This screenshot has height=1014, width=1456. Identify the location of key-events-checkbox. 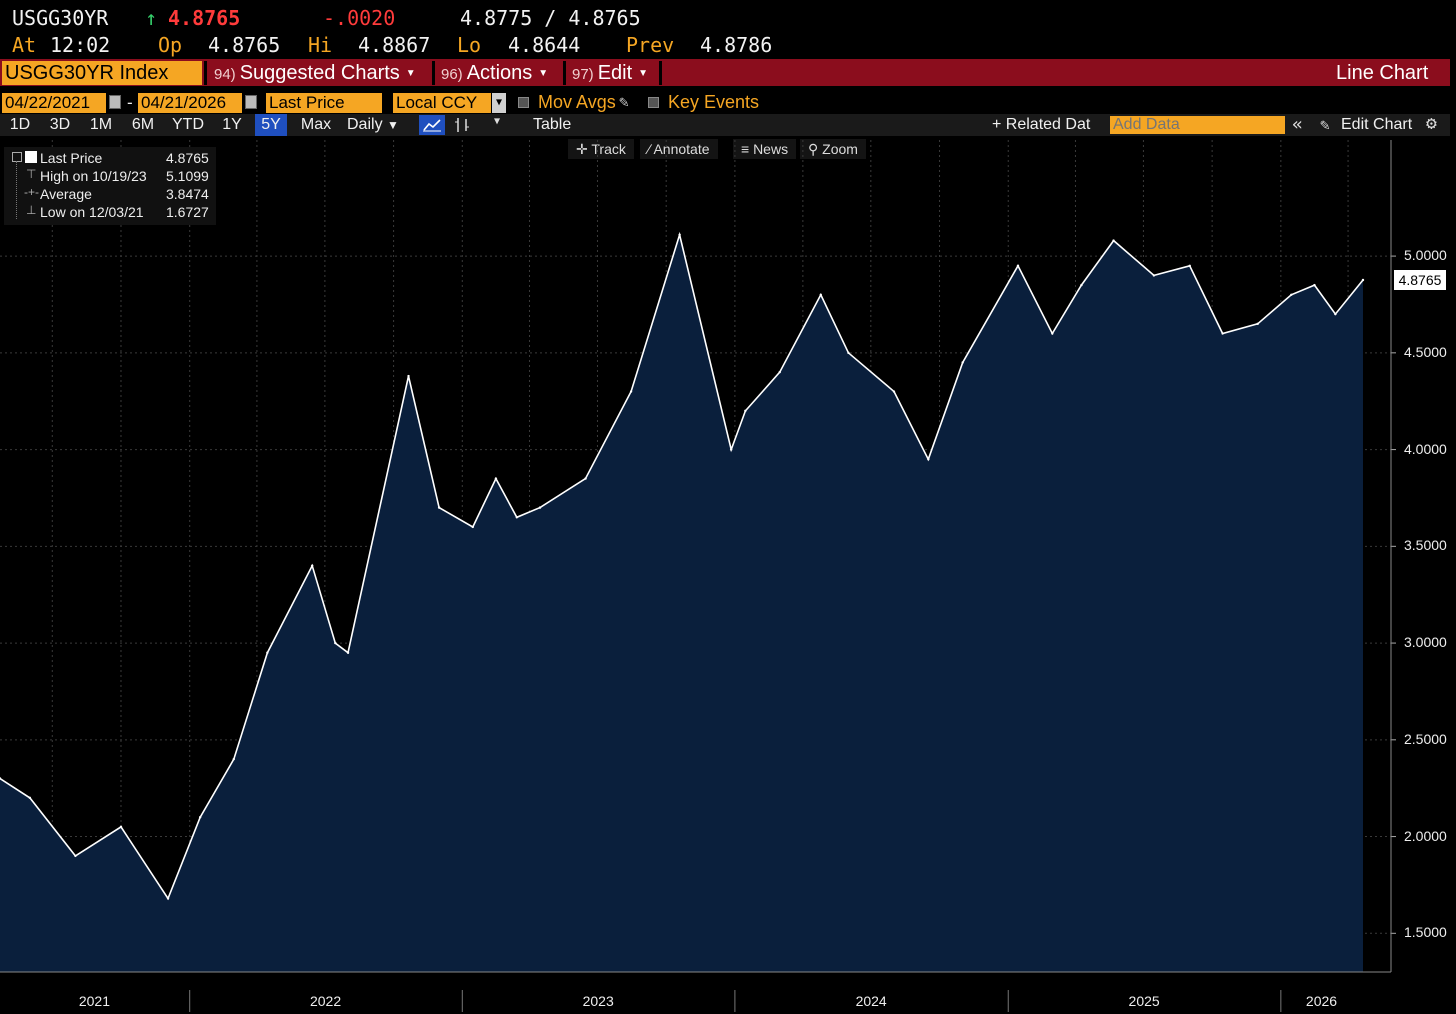
(653, 102).